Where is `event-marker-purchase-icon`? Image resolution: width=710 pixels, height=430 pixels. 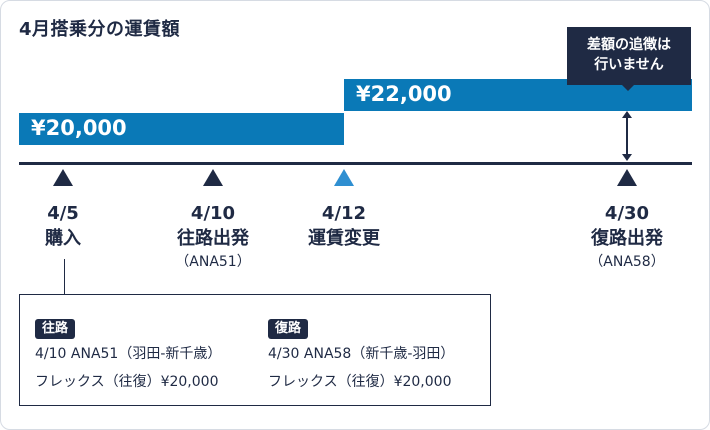 event-marker-purchase-icon is located at coordinates (63, 177).